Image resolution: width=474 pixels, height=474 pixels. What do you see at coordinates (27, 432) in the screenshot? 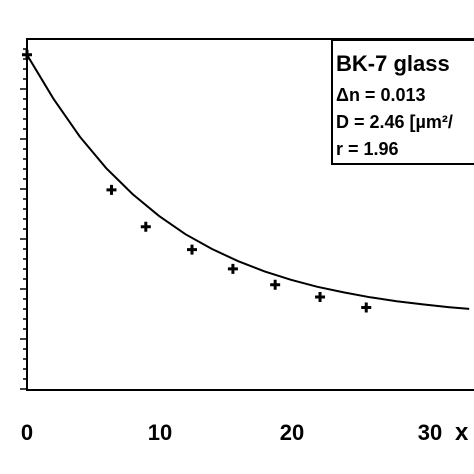
I see `x-tick-label: 0` at bounding box center [27, 432].